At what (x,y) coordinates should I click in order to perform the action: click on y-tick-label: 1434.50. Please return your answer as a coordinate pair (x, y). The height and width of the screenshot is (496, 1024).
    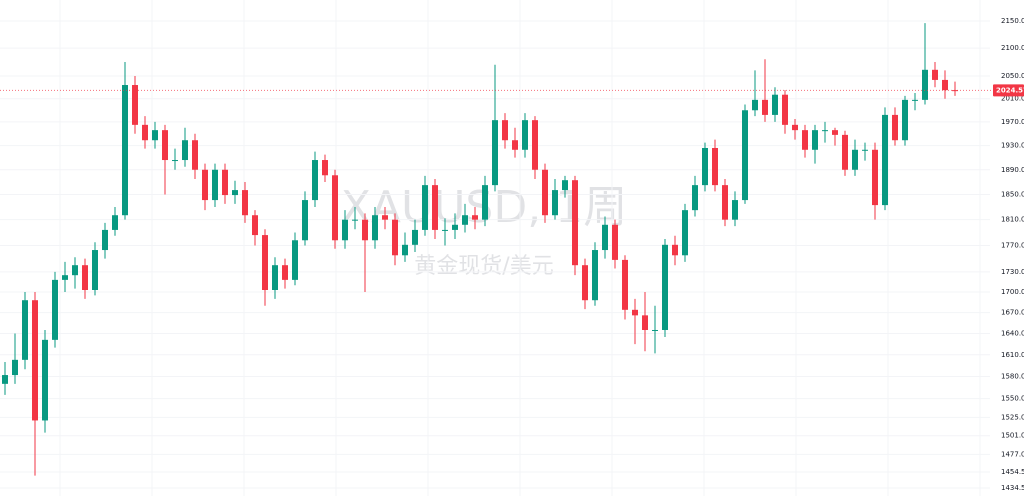
    Looking at the image, I should click on (1012, 488).